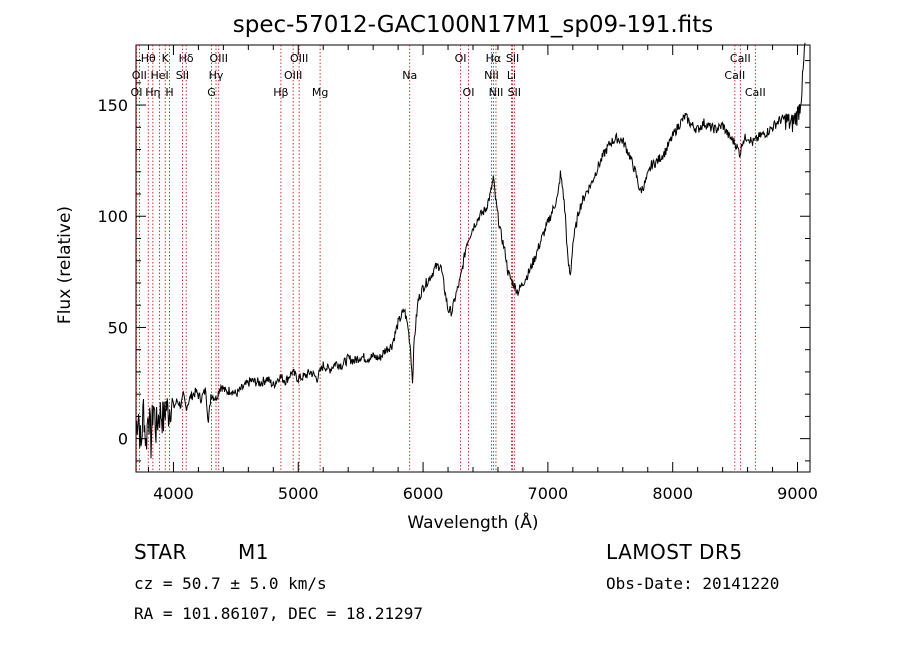  What do you see at coordinates (548, 493) in the screenshot?
I see `x-tick-label: 7000` at bounding box center [548, 493].